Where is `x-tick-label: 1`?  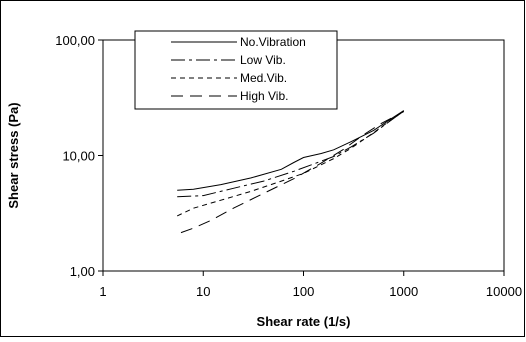 x-tick-label: 1 is located at coordinates (102, 291).